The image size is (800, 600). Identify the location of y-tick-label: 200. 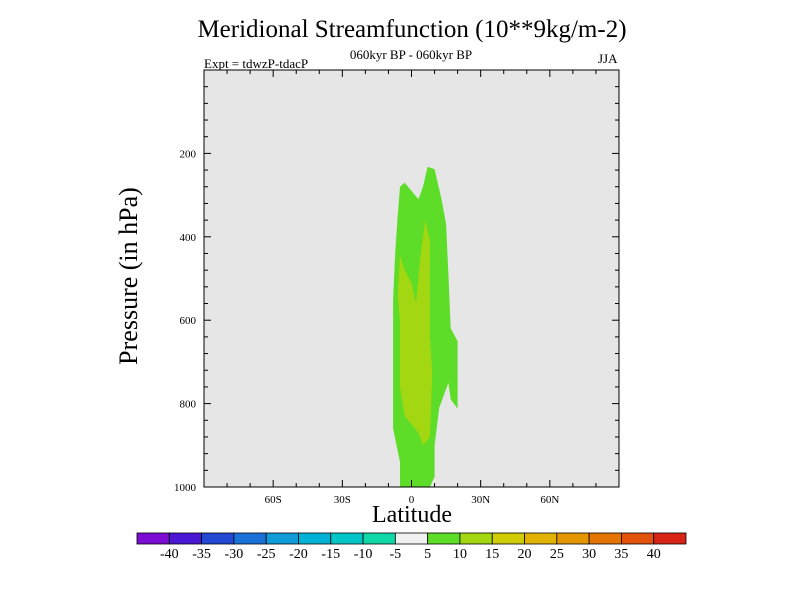
(188, 154).